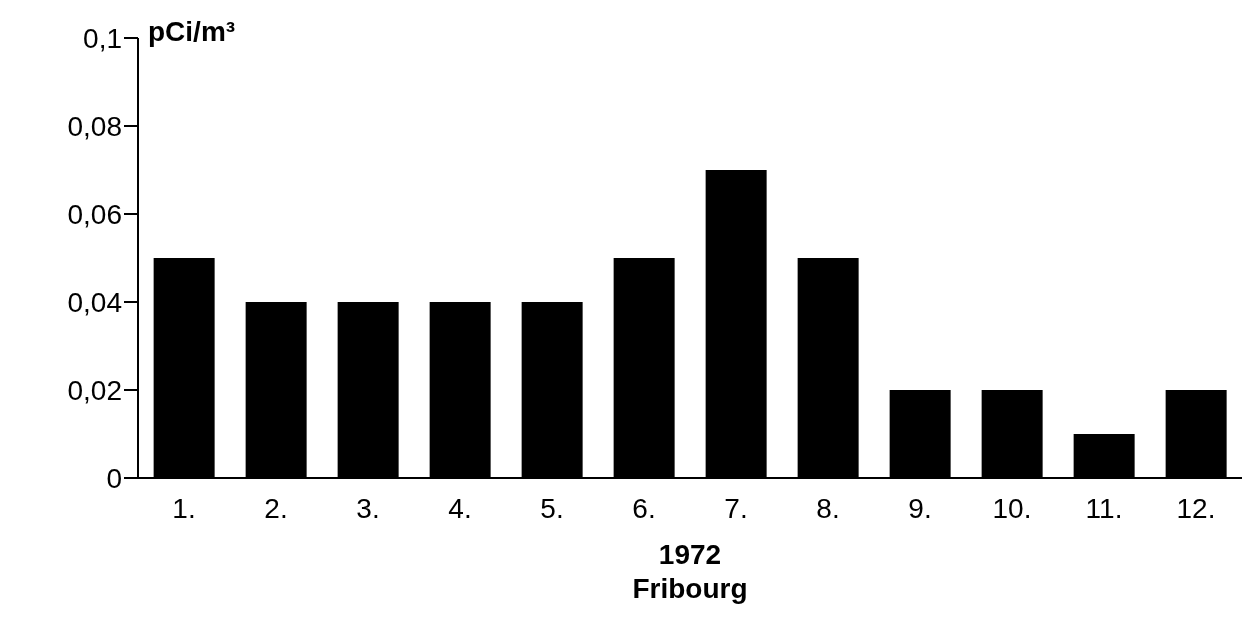  I want to click on x-tick-label: 1., so click(184, 508).